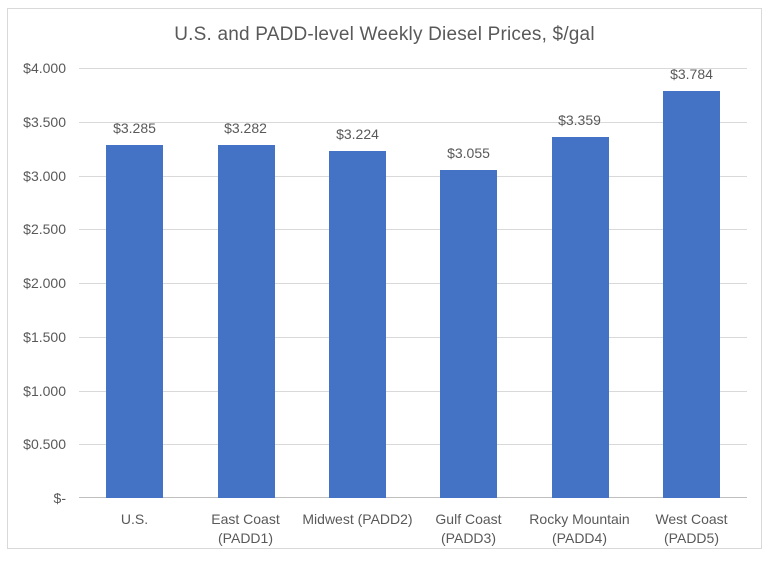 This screenshot has width=769, height=562. I want to click on x-category-label: Midwest (PADD2), so click(357, 519).